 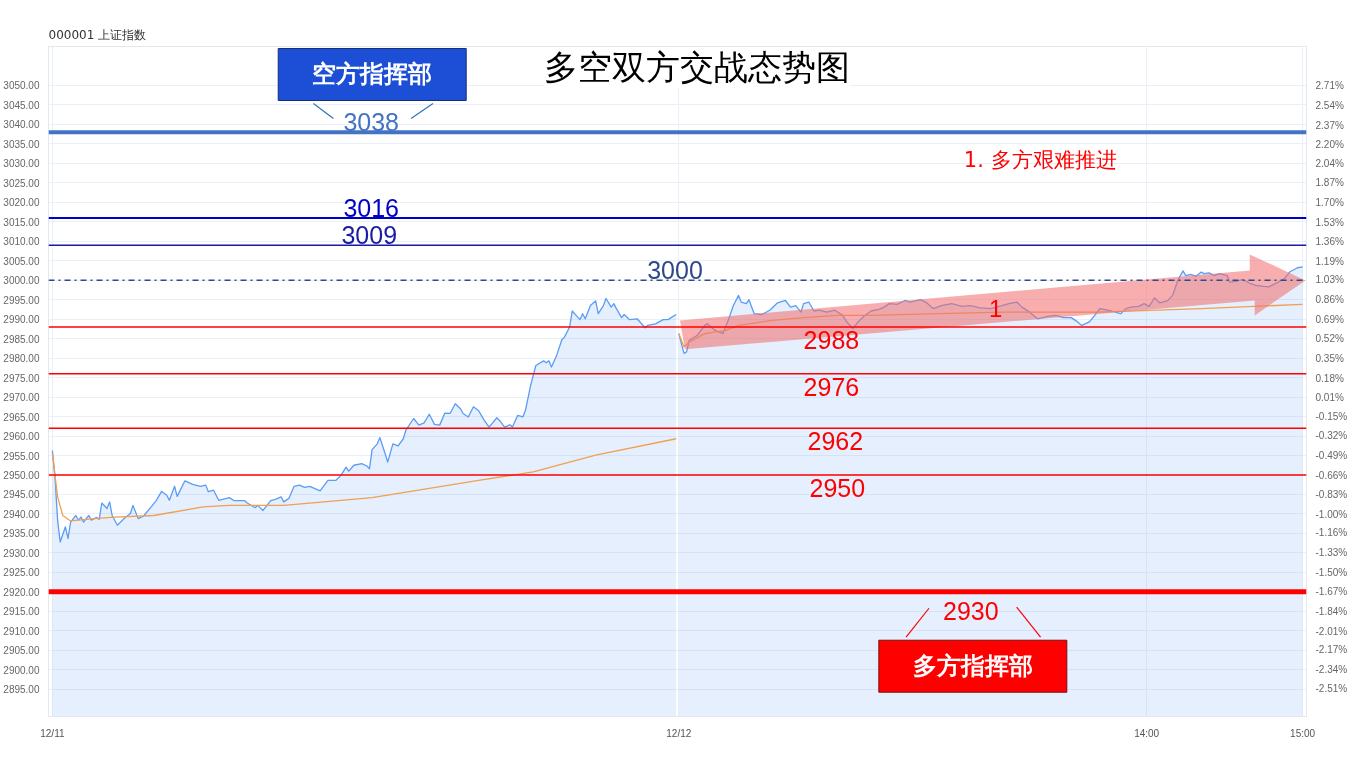 What do you see at coordinates (21, 222) in the screenshot?
I see `y-tick-label: 3015.00` at bounding box center [21, 222].